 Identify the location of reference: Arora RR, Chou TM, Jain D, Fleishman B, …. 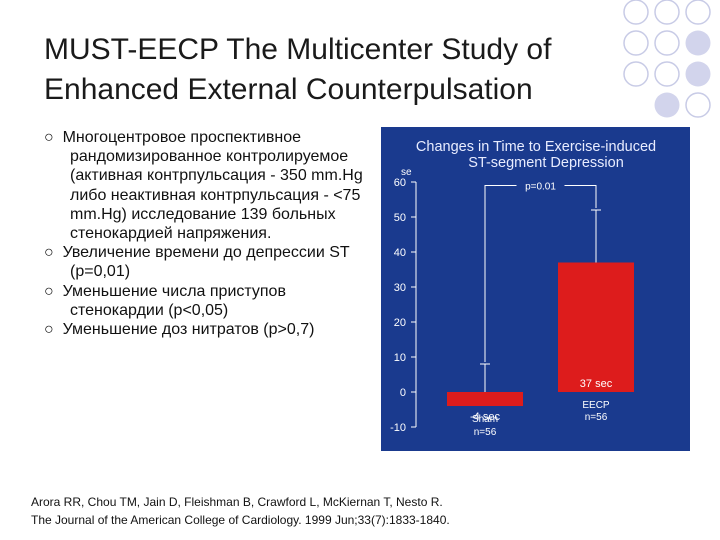
(351, 511).